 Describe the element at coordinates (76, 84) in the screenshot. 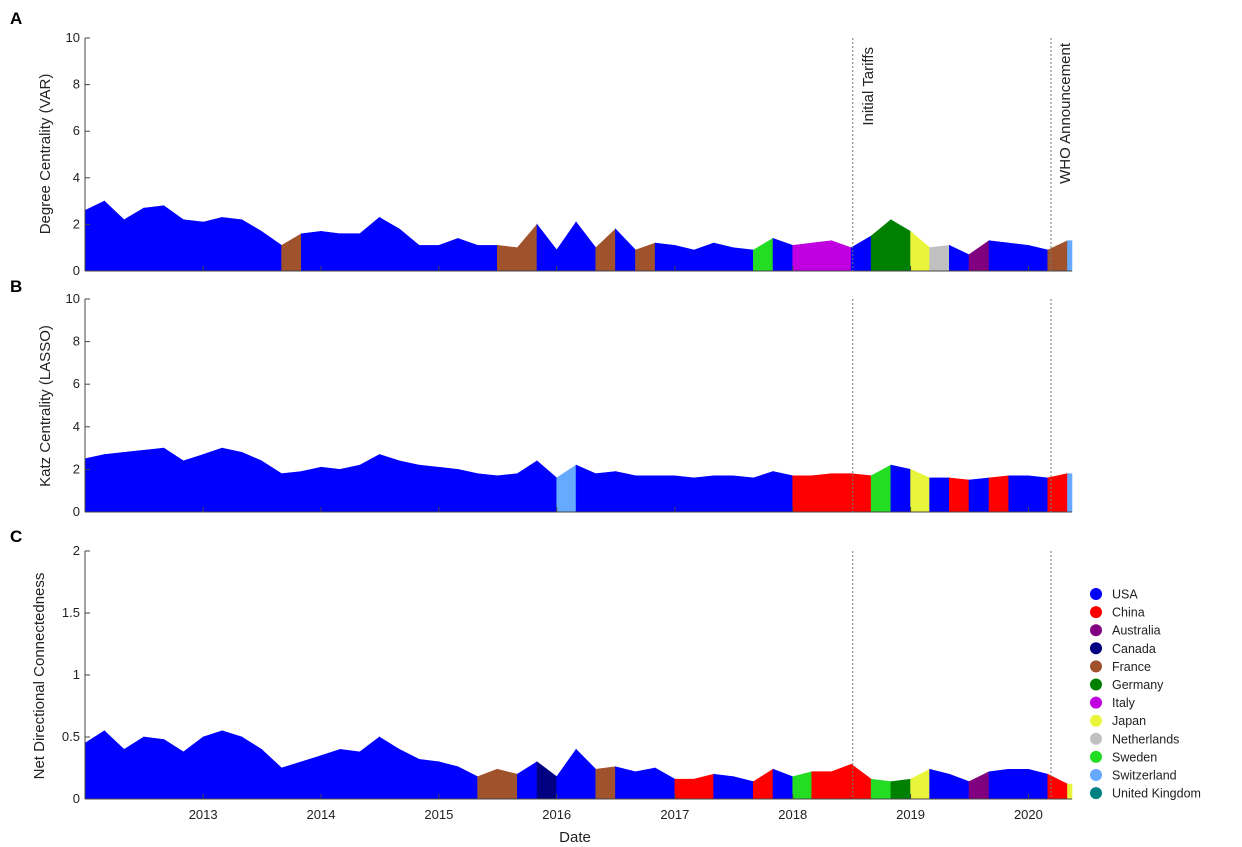

I see `y-tick-label: 8` at that location.